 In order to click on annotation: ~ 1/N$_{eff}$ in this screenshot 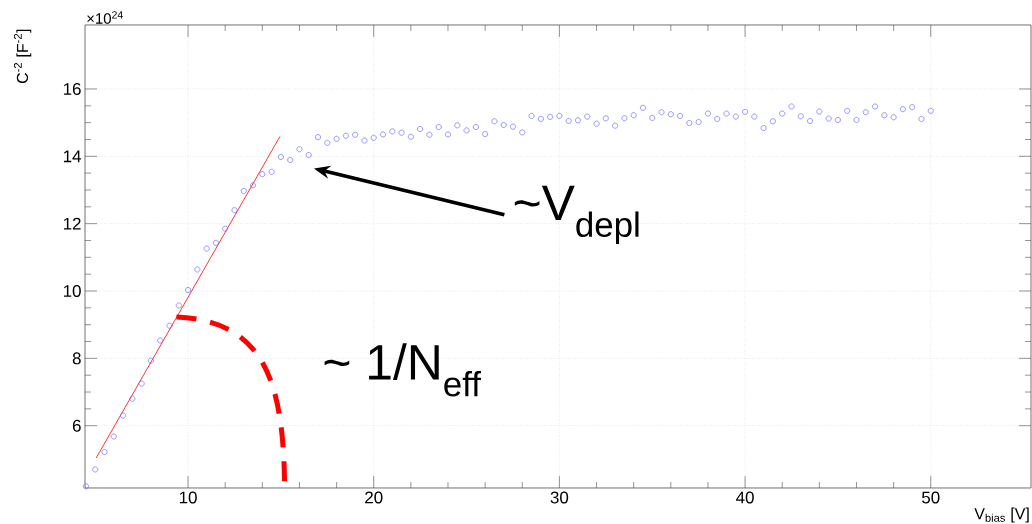, I will do `click(403, 370)`.